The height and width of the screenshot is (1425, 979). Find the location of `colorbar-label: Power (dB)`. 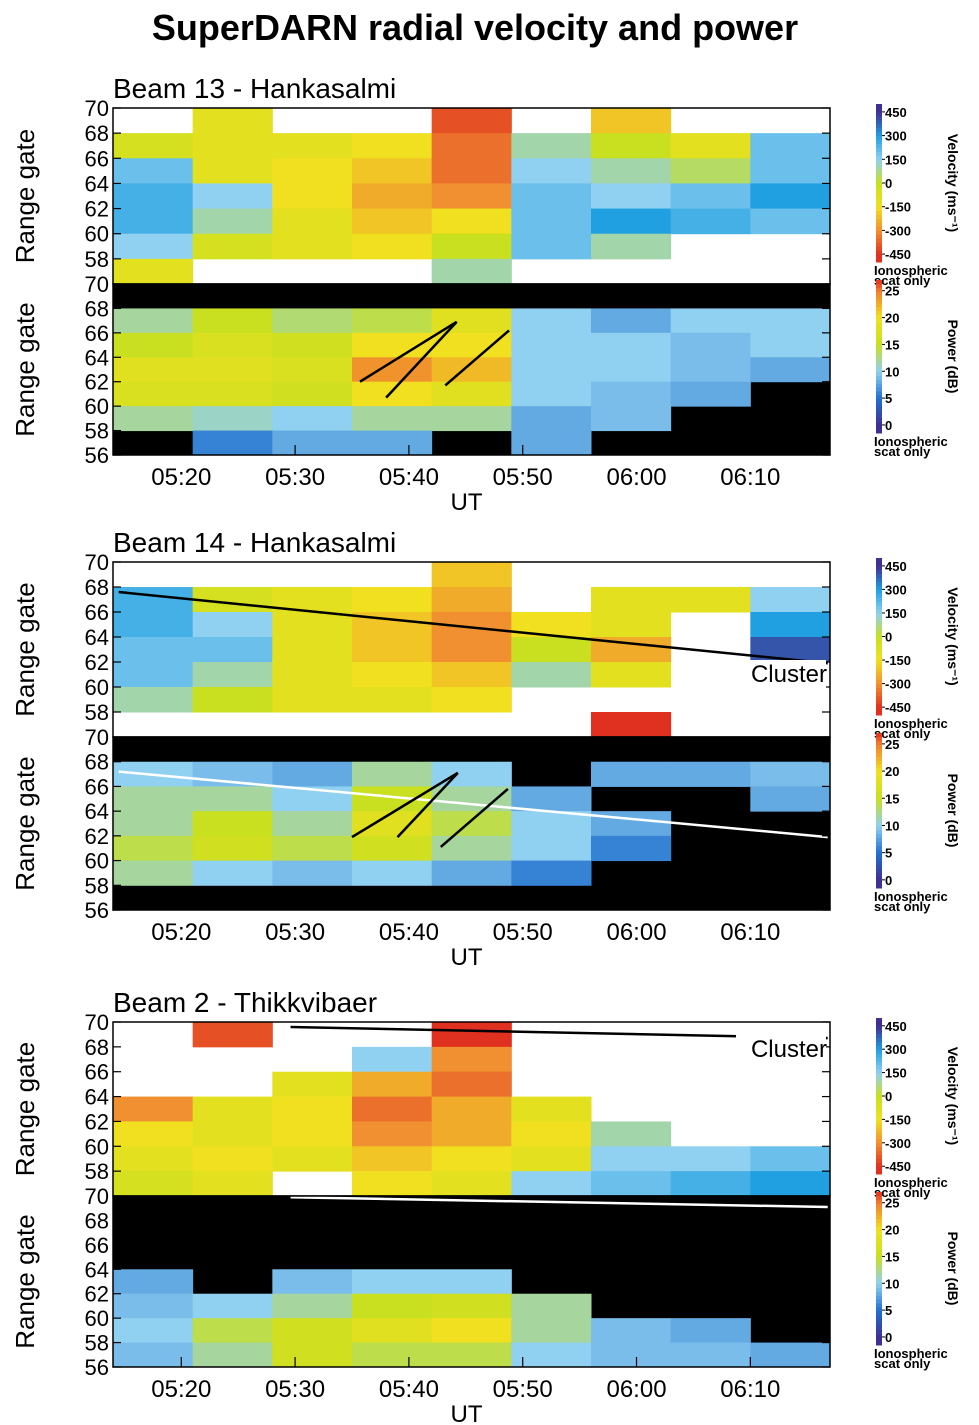

colorbar-label: Power (dB) is located at coordinates (953, 811).